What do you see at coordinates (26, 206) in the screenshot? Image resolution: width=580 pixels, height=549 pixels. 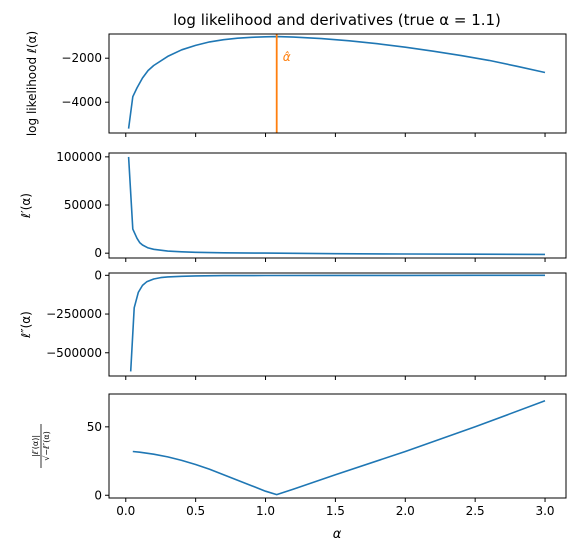 I see `y-axis-label: ℓ′(α)` at bounding box center [26, 206].